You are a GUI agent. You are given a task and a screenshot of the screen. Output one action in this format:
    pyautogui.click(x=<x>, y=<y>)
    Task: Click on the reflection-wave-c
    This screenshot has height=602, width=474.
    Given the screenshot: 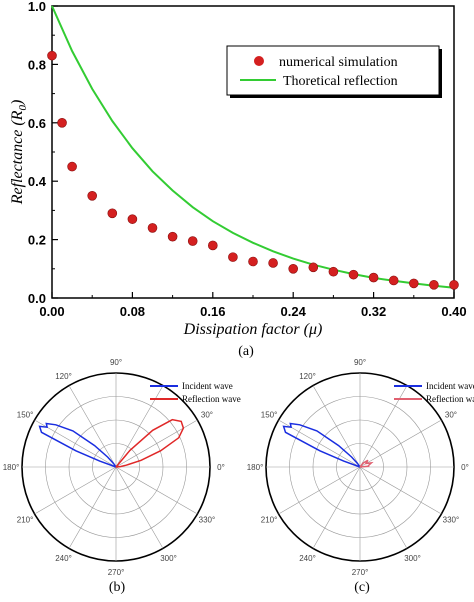 What is the action you would take?
    pyautogui.click(x=366, y=463)
    